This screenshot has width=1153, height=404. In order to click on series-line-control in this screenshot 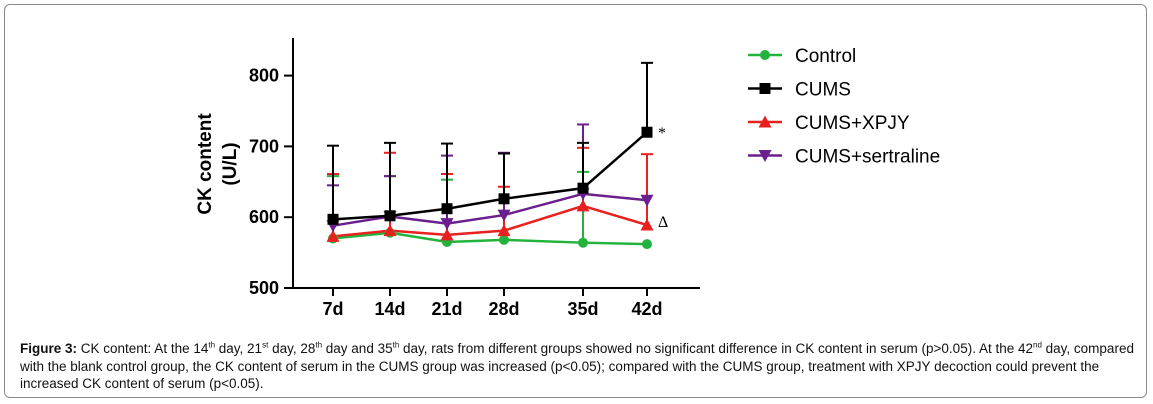, I will do `click(490, 238)`.